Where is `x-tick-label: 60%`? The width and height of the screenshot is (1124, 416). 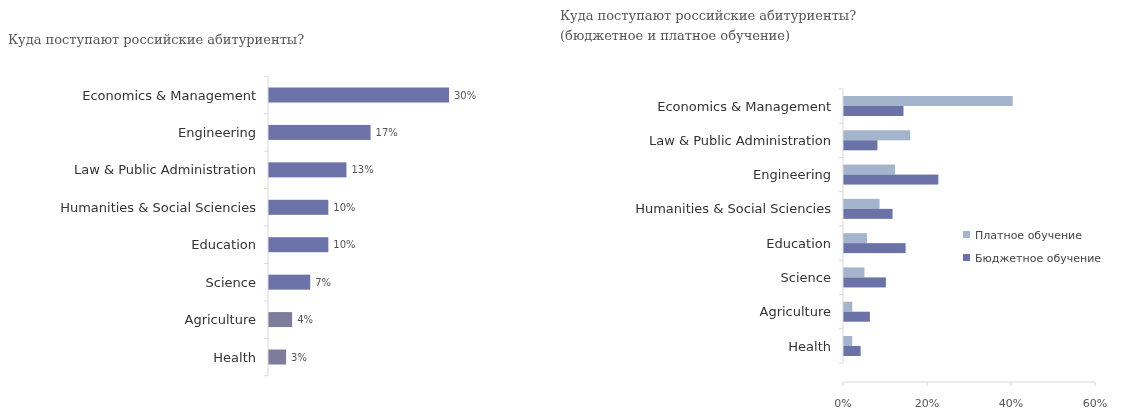
x-tick-label: 60% is located at coordinates (1095, 403).